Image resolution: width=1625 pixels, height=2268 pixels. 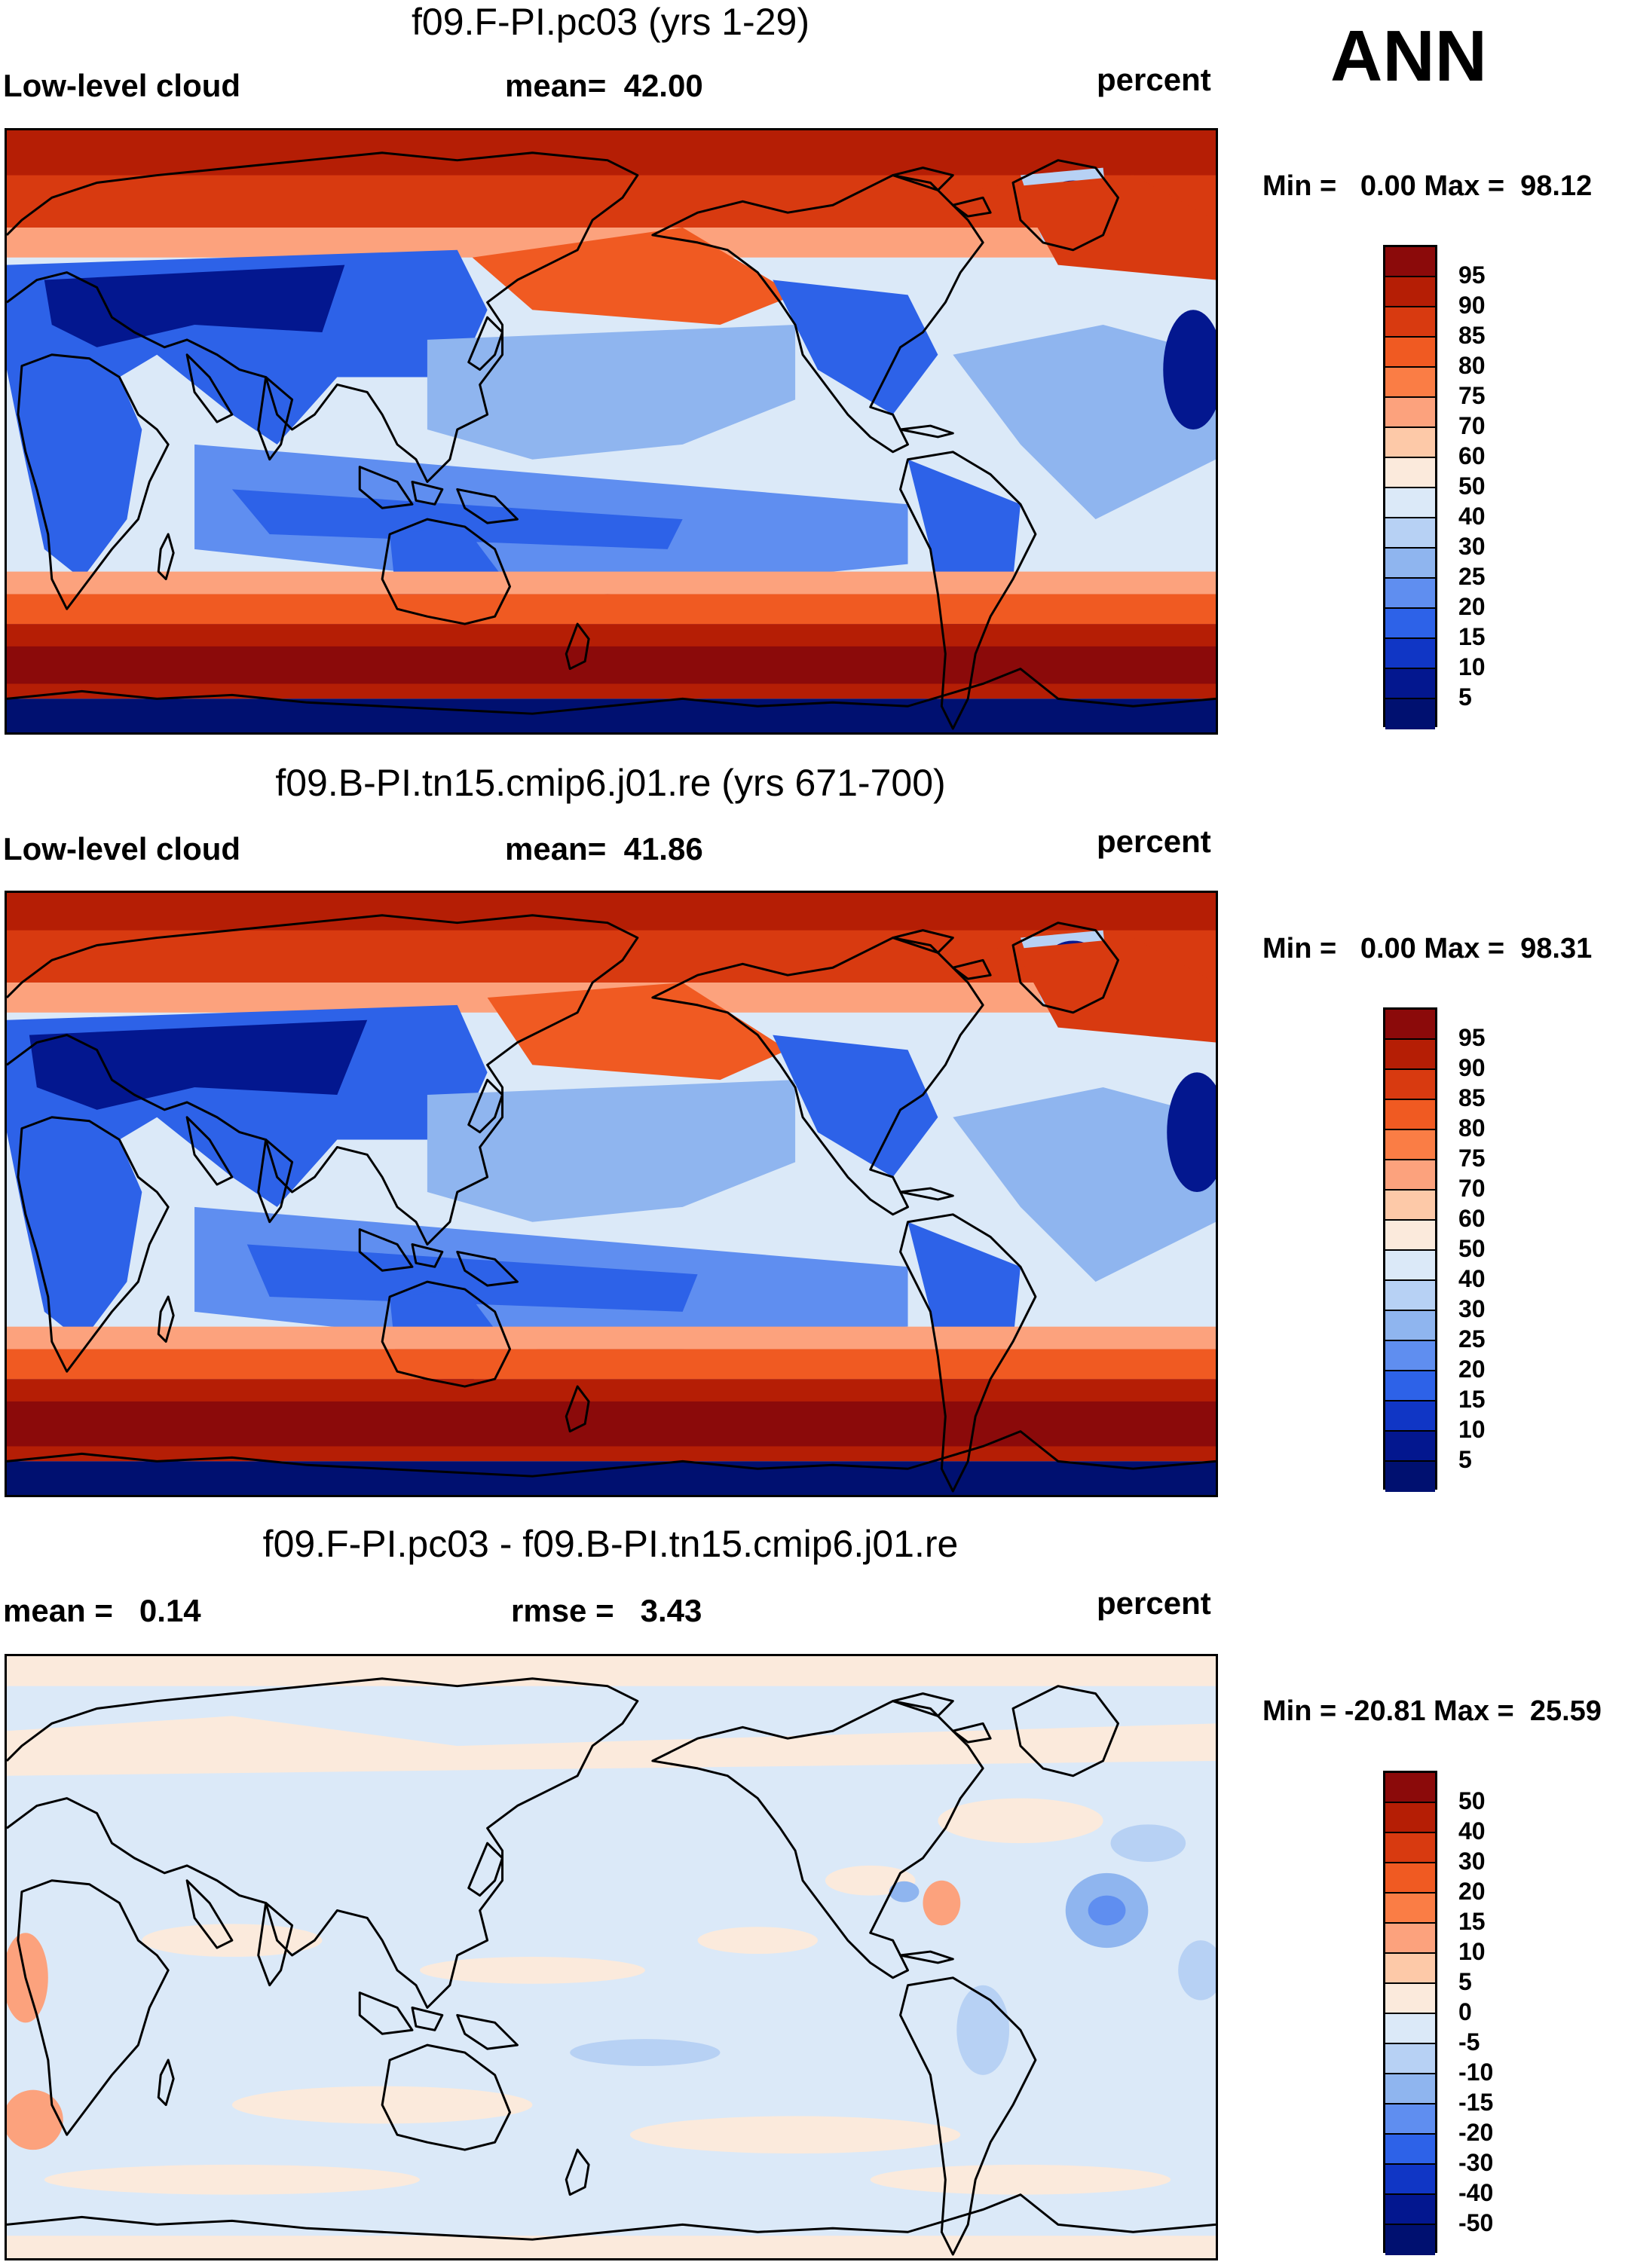 I want to click on panel-3-units: percent, so click(x=1154, y=1603).